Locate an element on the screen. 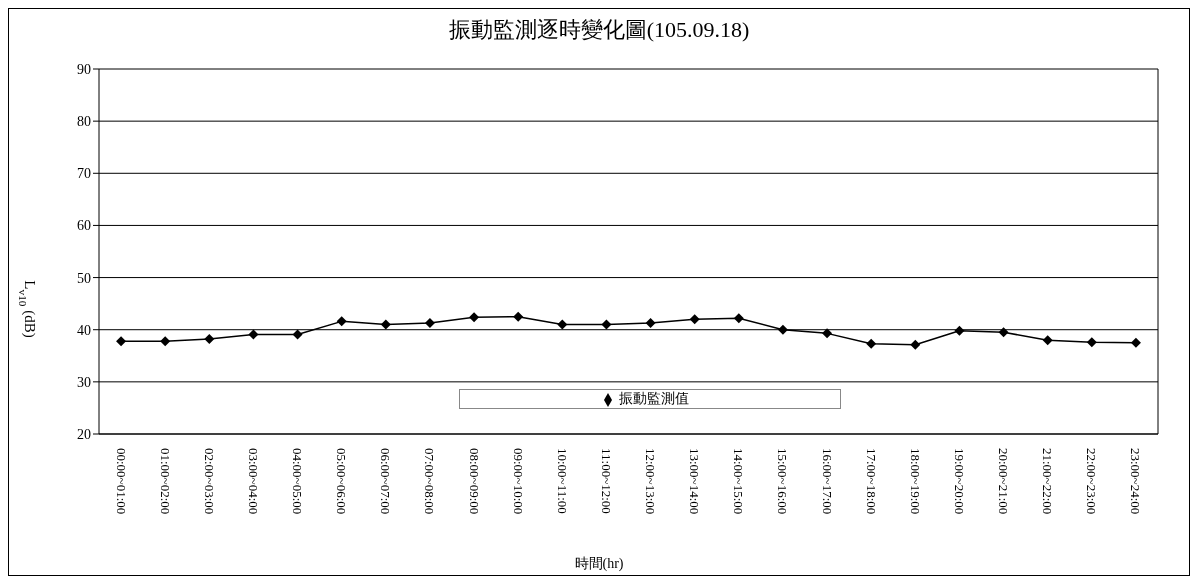 This screenshot has height=582, width=1201. x-tick-label: 20:00~21:00 is located at coordinates (1004, 481).